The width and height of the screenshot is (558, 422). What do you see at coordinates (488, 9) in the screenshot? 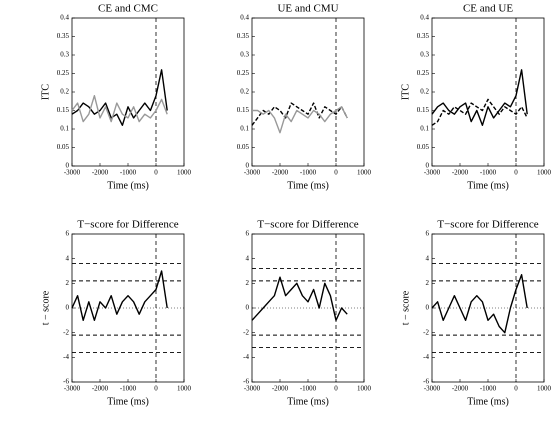
I see `chart-title: CE and UE` at bounding box center [488, 9].